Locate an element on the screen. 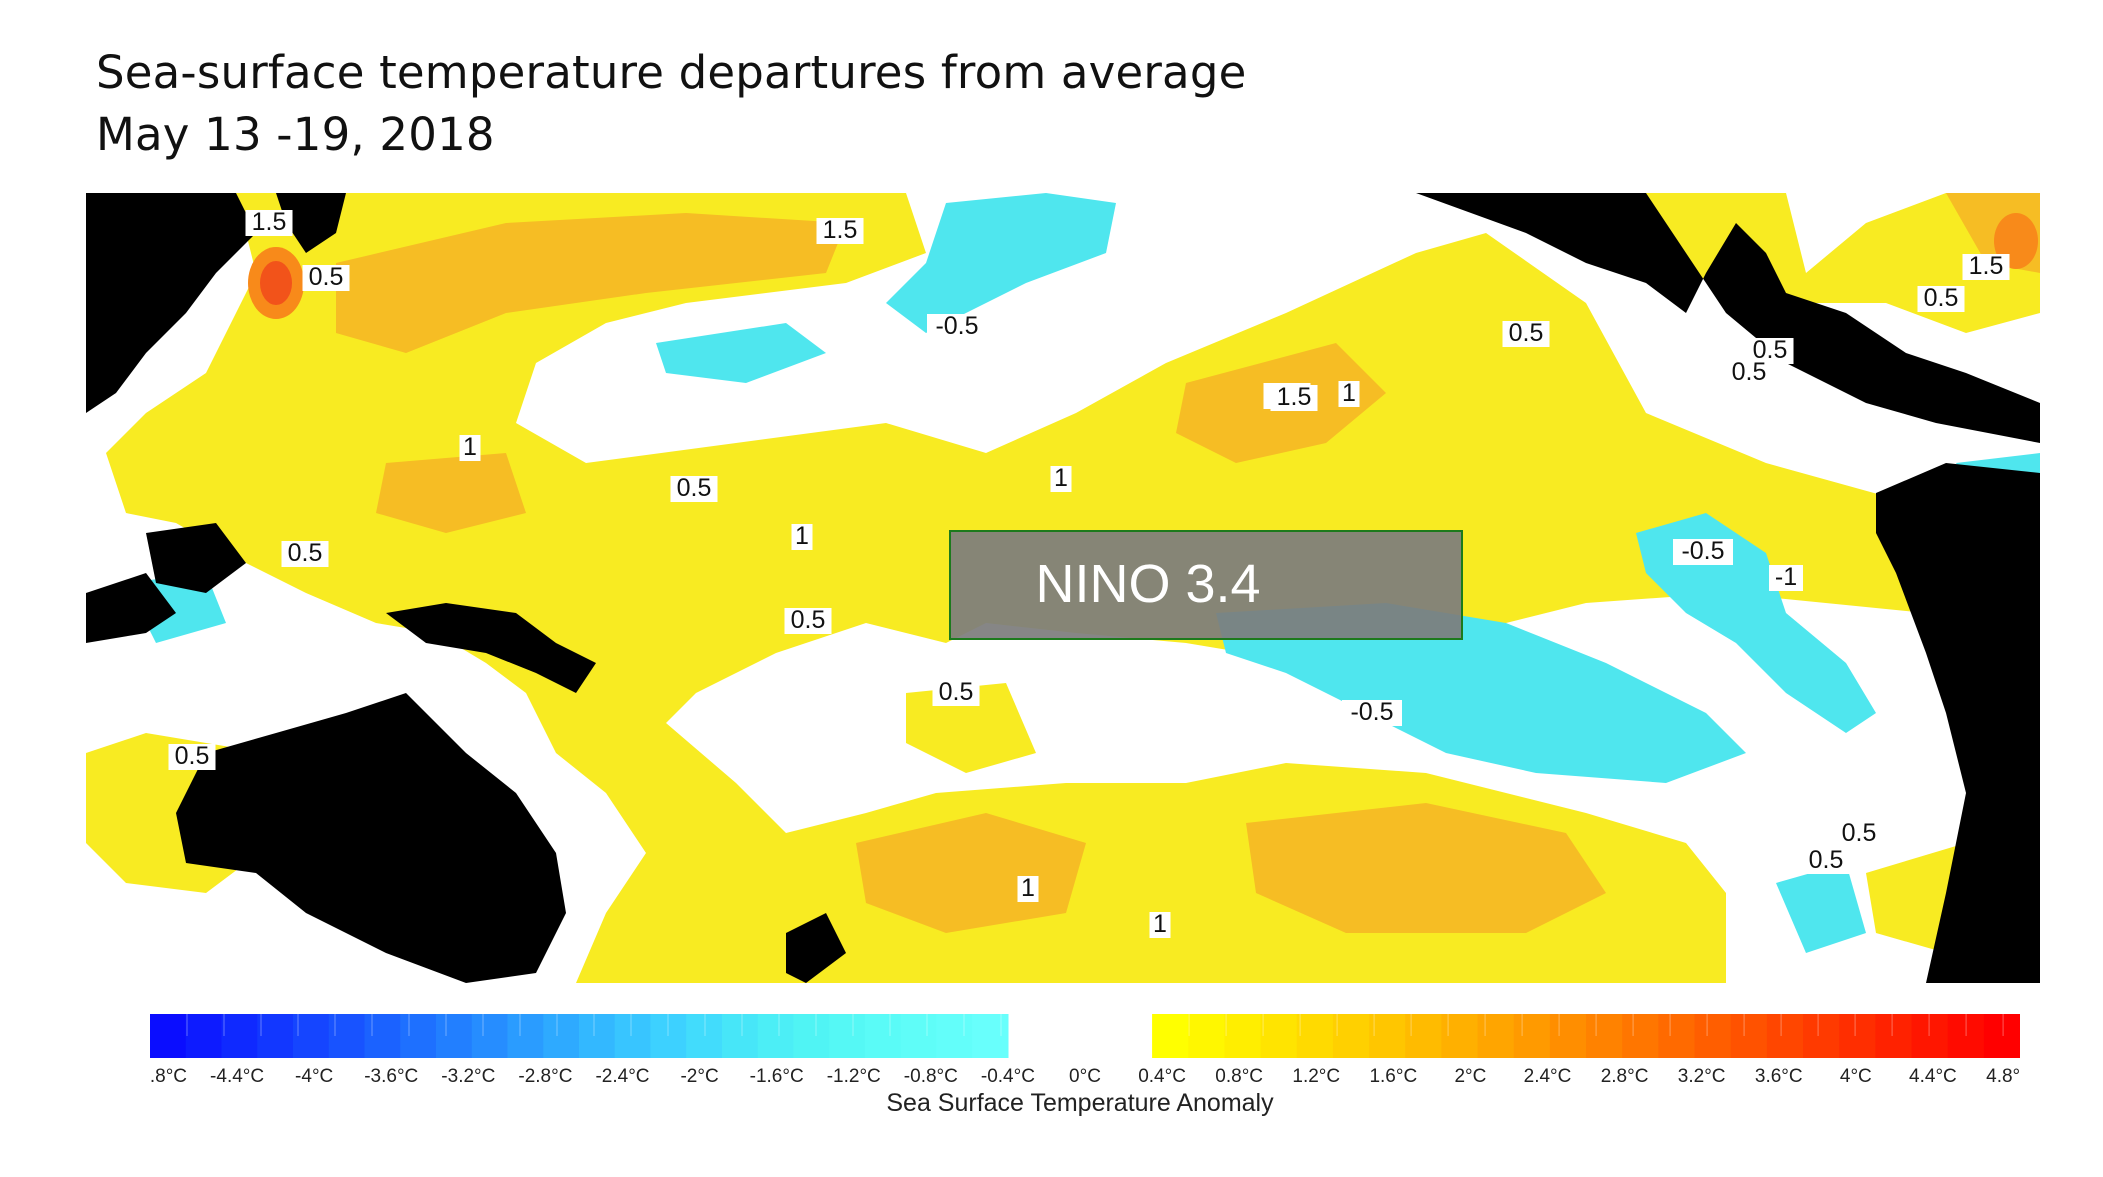  colorbar-tick-label: -1.2°C is located at coordinates (854, 1076).